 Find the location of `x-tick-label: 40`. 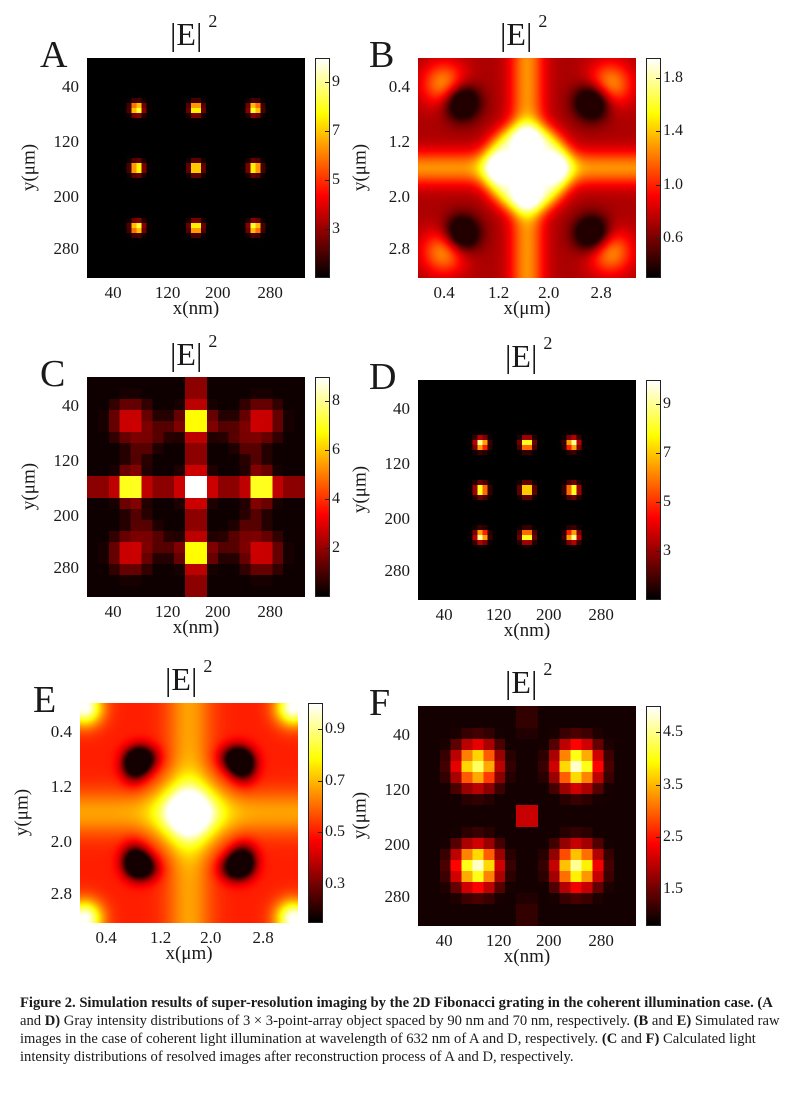

x-tick-label: 40 is located at coordinates (444, 614).